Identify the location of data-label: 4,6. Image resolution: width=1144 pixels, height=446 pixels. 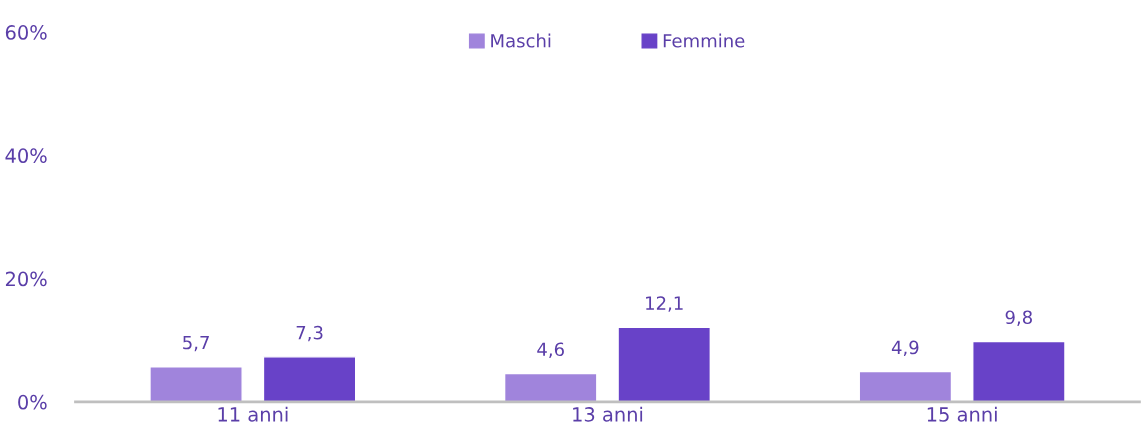
(550, 350).